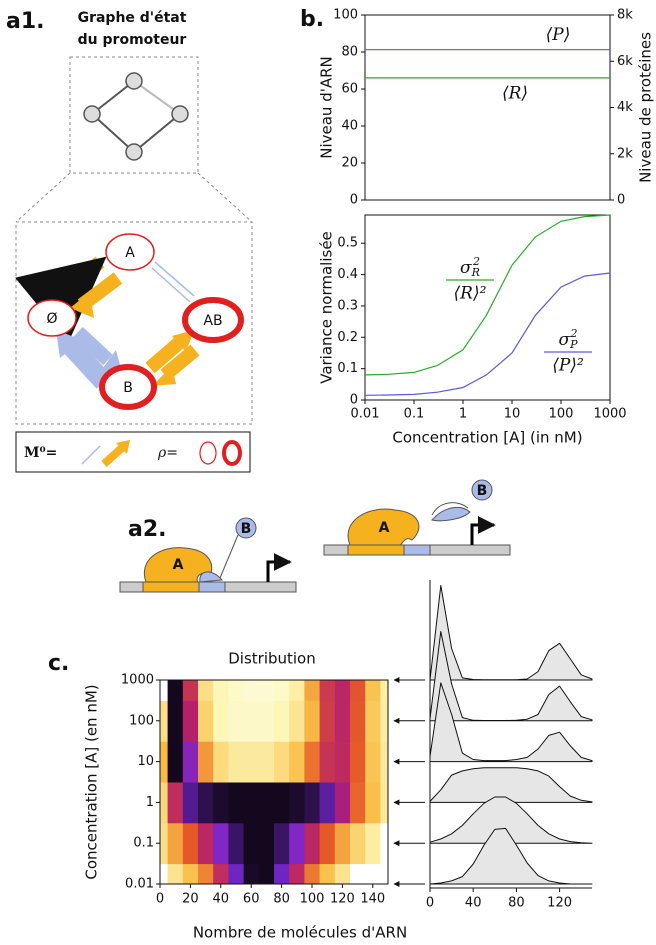  What do you see at coordinates (573, 344) in the screenshot?
I see `series-label-part: P` at bounding box center [573, 344].